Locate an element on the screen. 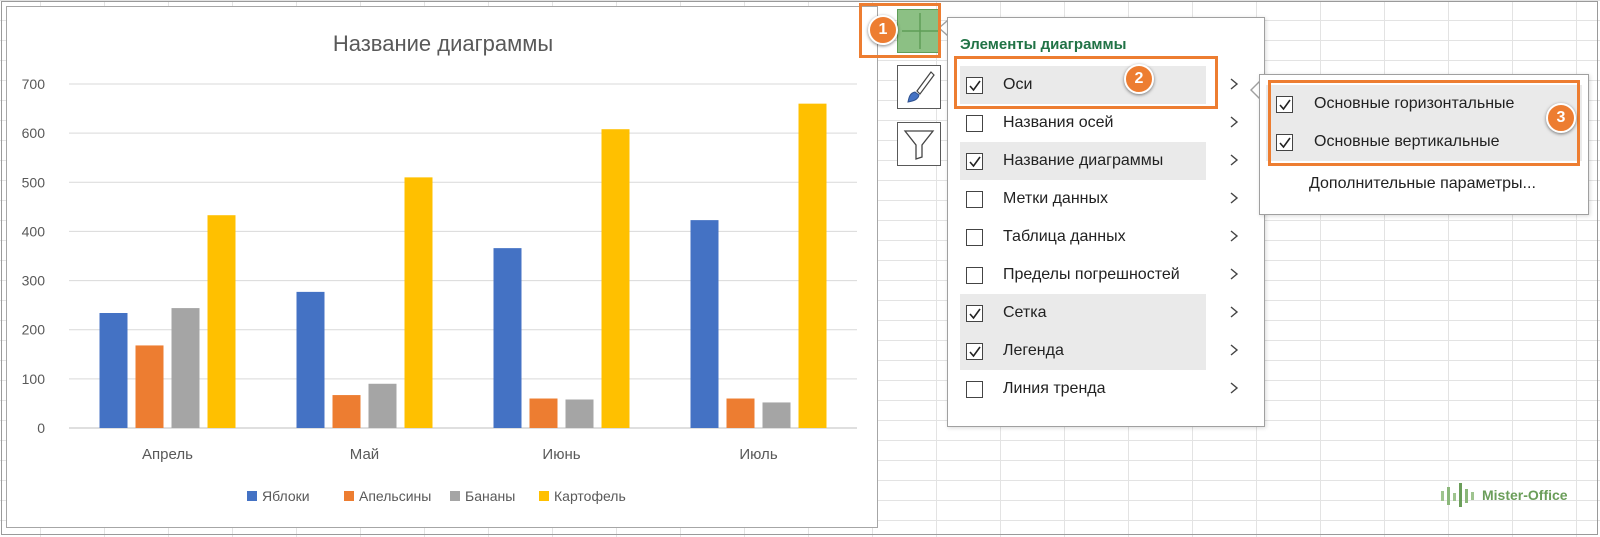 This screenshot has height=537, width=1600. menu-item-4: Таблица данных is located at coordinates (1083, 237).